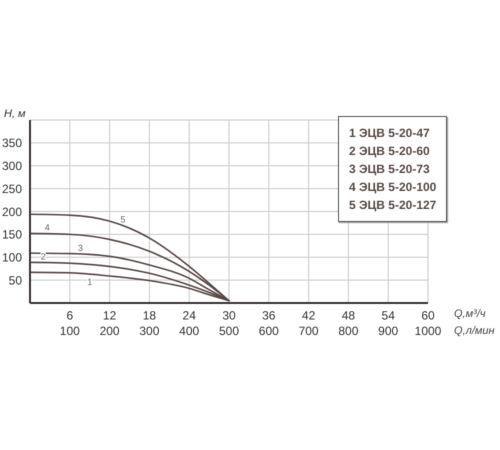 This screenshot has height=450, width=500. What do you see at coordinates (110, 331) in the screenshot?
I see `x2-tick-label: 200` at bounding box center [110, 331].